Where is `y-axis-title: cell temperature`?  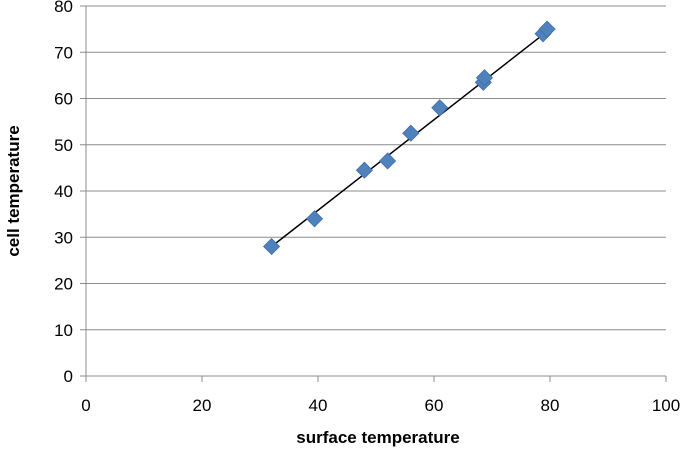
y-axis-title: cell temperature is located at coordinates (13, 190).